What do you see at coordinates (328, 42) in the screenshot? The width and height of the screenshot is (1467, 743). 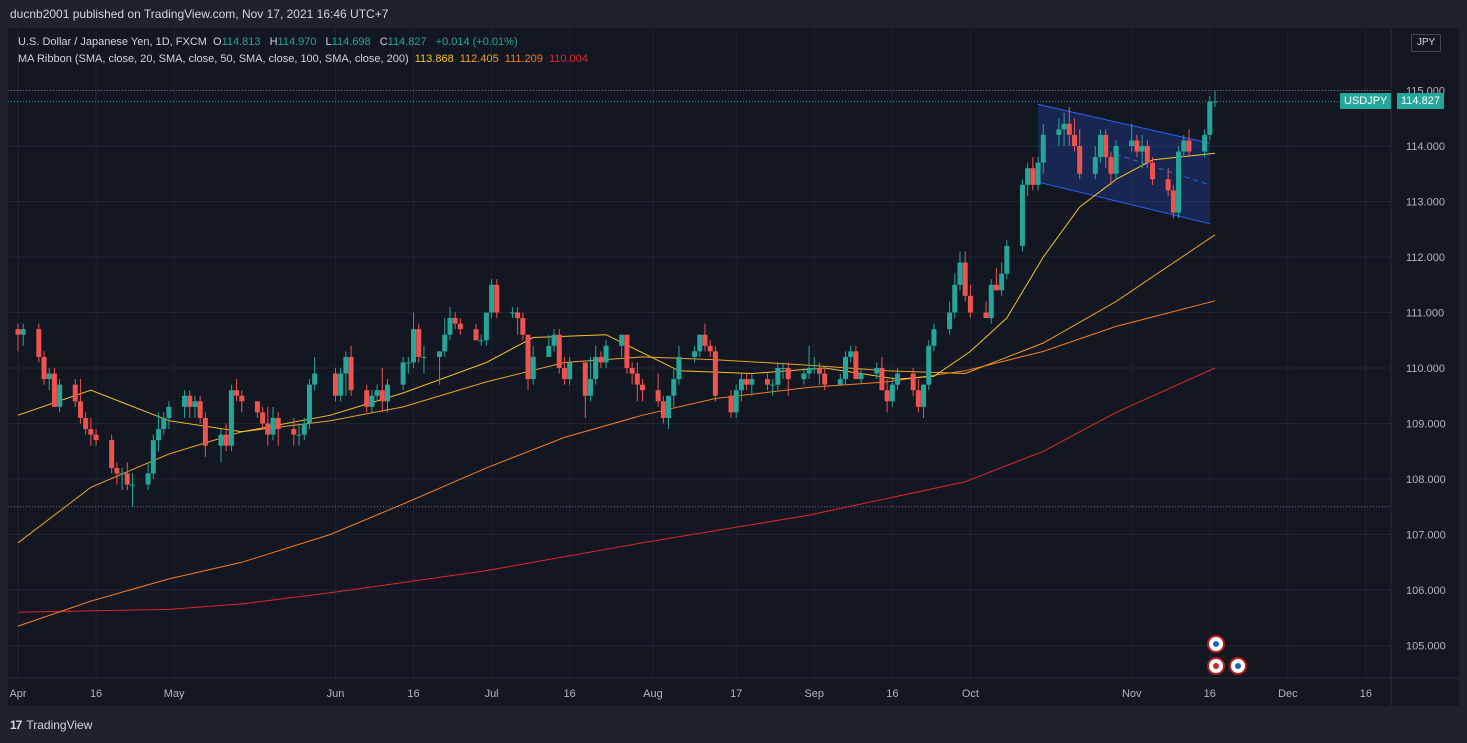 I see `low-label: L` at bounding box center [328, 42].